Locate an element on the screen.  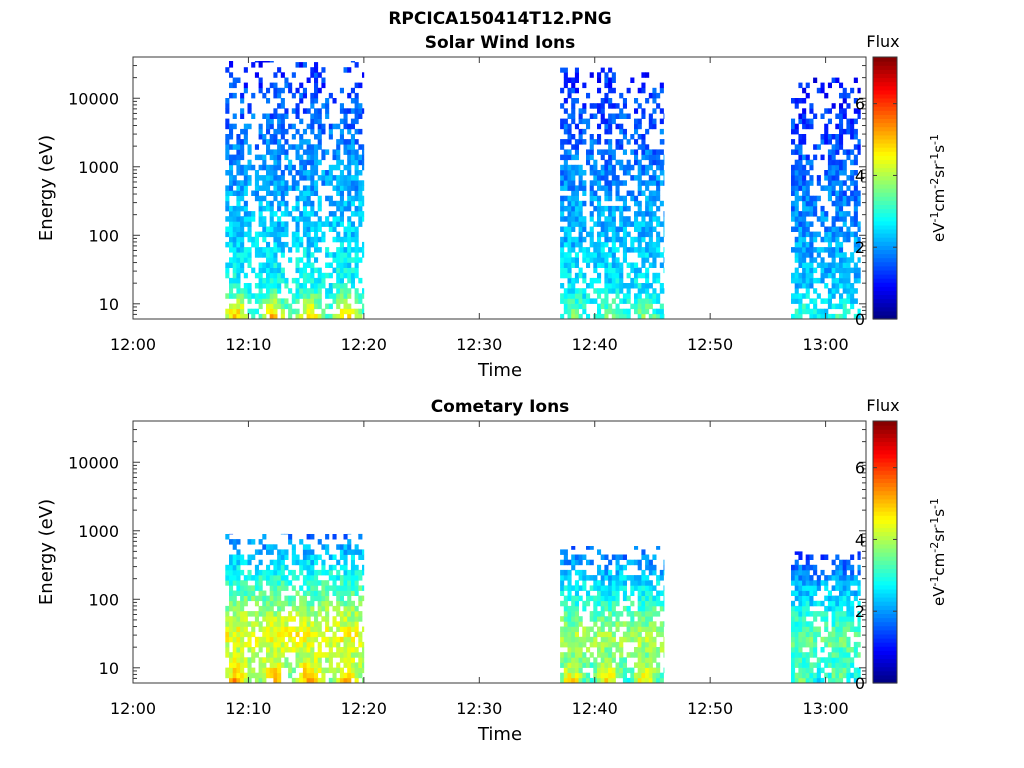
x-tick-label: 12:30 is located at coordinates (479, 708).